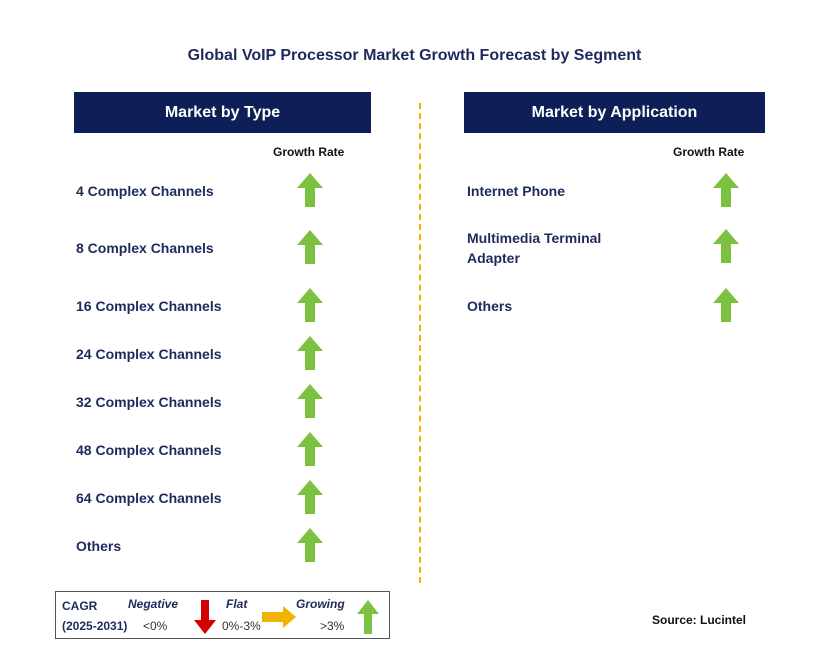 This screenshot has height=664, width=829. What do you see at coordinates (279, 617) in the screenshot?
I see `right-arrow-icon` at bounding box center [279, 617].